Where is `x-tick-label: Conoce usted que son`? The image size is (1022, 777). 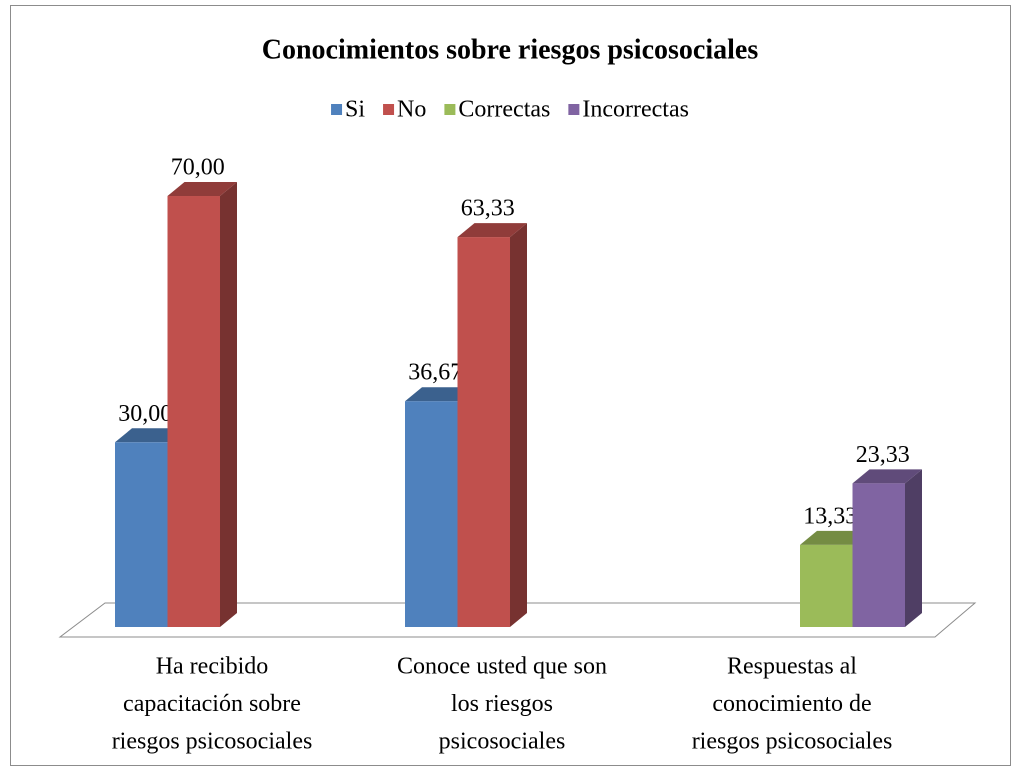 x-tick-label: Conoce usted que son is located at coordinates (502, 667).